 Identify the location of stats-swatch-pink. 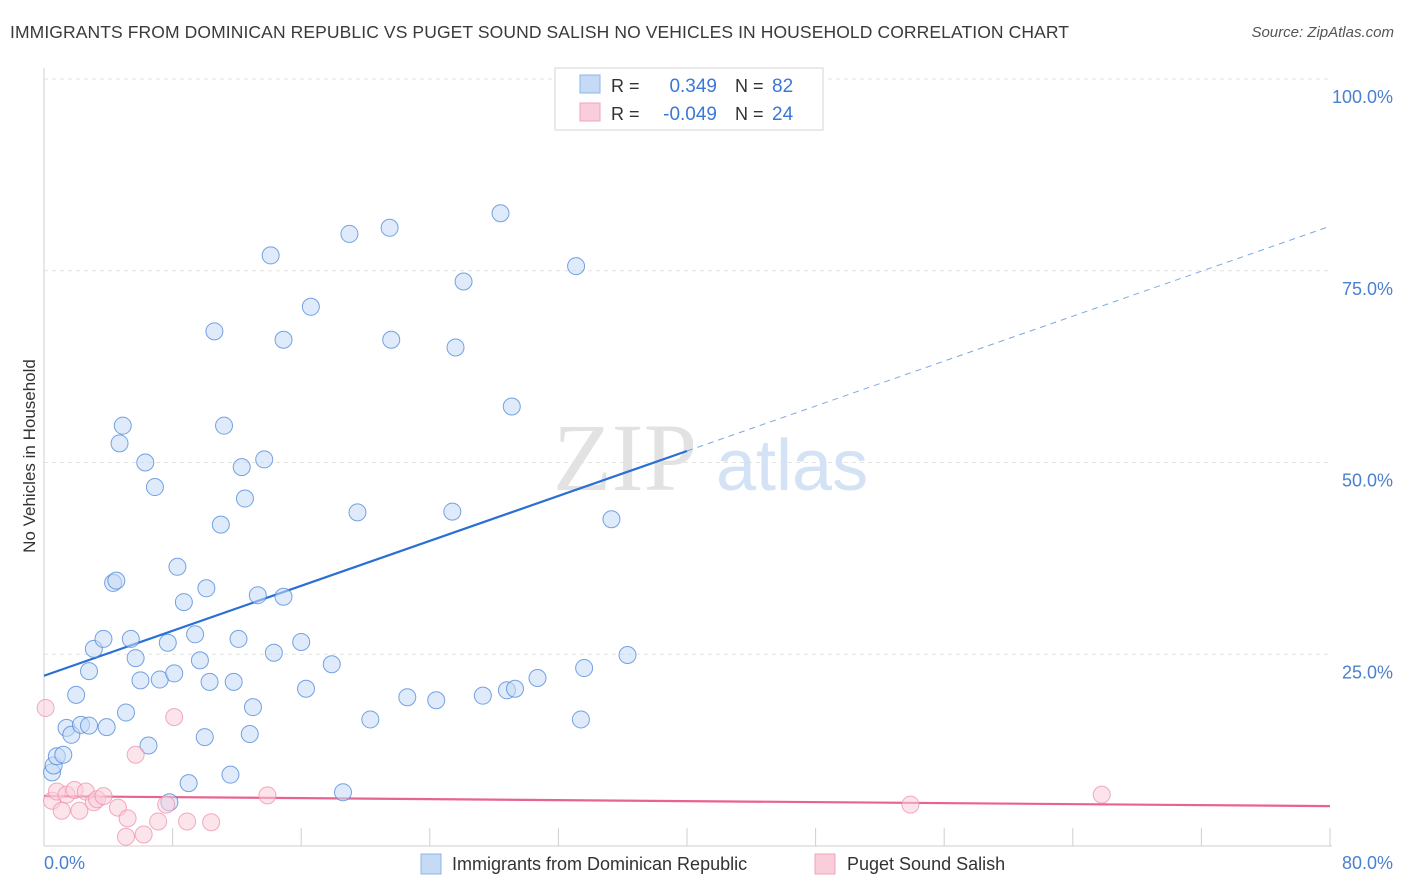
(590, 112).